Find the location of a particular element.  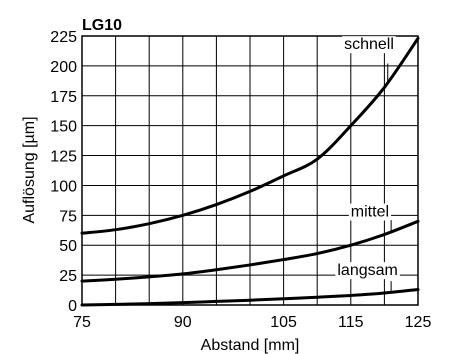

x-tick-label: 125 is located at coordinates (418, 322).